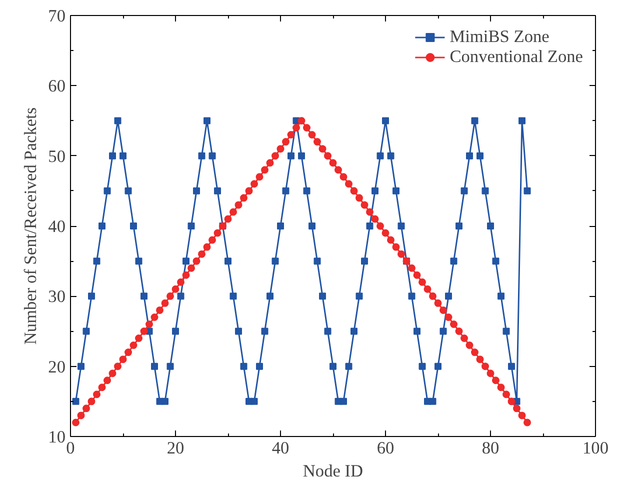 The image size is (620, 491). What do you see at coordinates (595, 448) in the screenshot?
I see `x-tick-label: 100` at bounding box center [595, 448].